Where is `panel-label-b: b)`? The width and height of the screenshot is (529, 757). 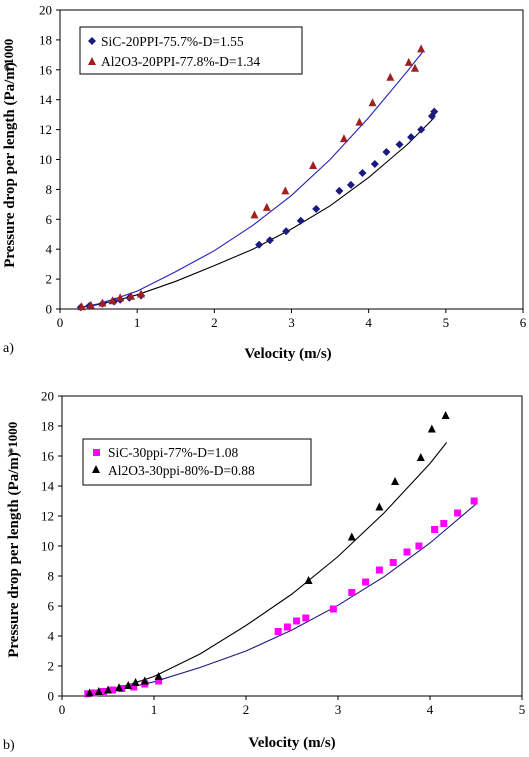
panel-label-b: b) is located at coordinates (9, 745).